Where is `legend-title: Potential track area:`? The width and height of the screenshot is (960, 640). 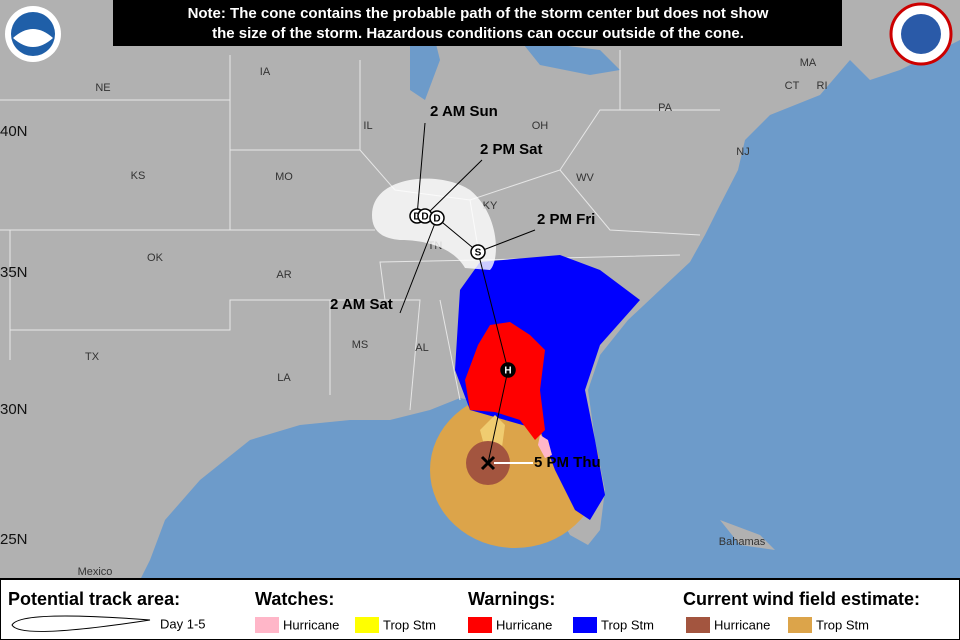
legend-title: Potential track area: is located at coordinates (94, 599).